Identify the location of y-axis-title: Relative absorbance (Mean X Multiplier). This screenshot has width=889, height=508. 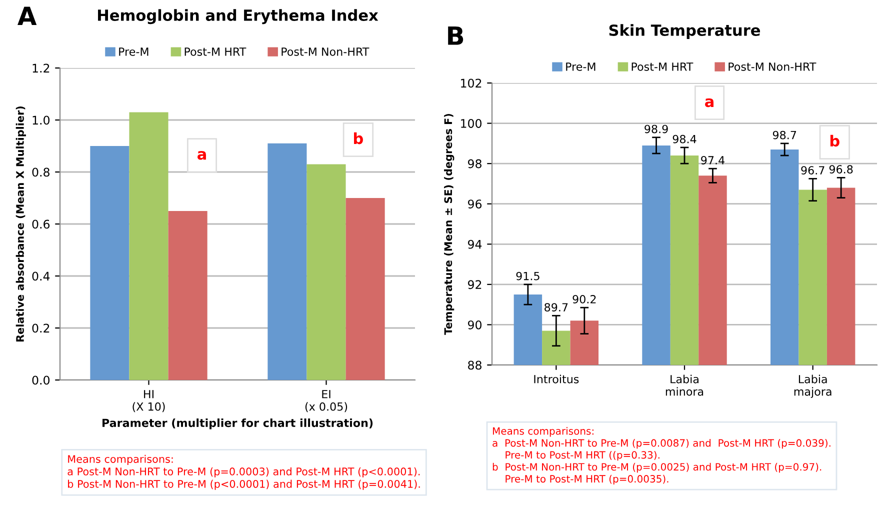
(21, 224).